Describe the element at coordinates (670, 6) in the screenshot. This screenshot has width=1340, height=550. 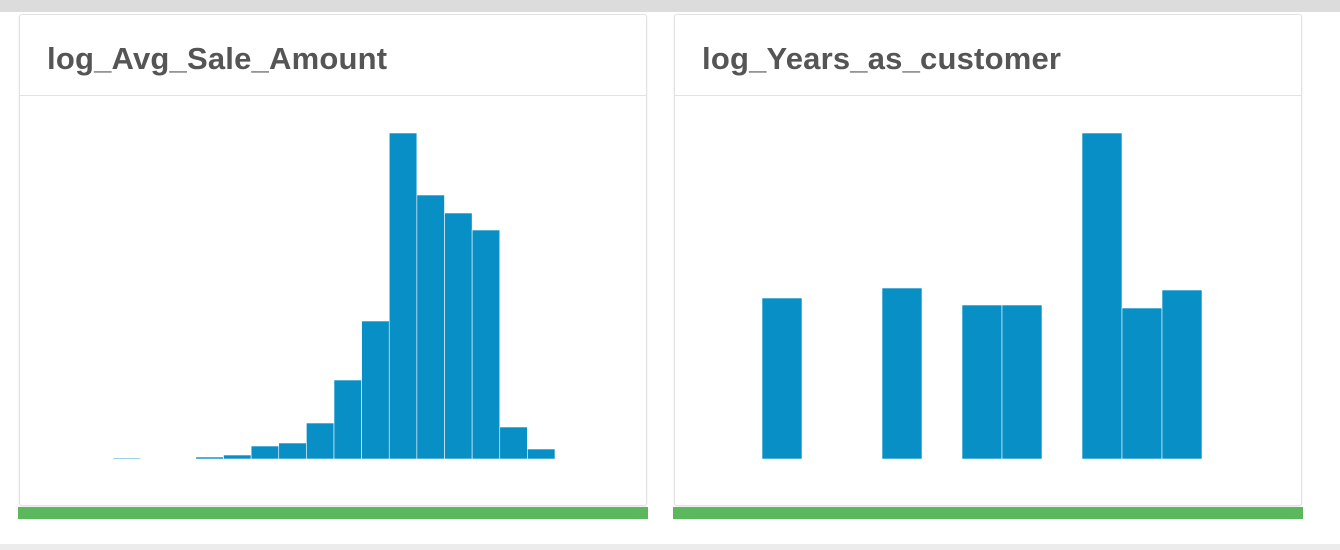
I see `top-bar` at that location.